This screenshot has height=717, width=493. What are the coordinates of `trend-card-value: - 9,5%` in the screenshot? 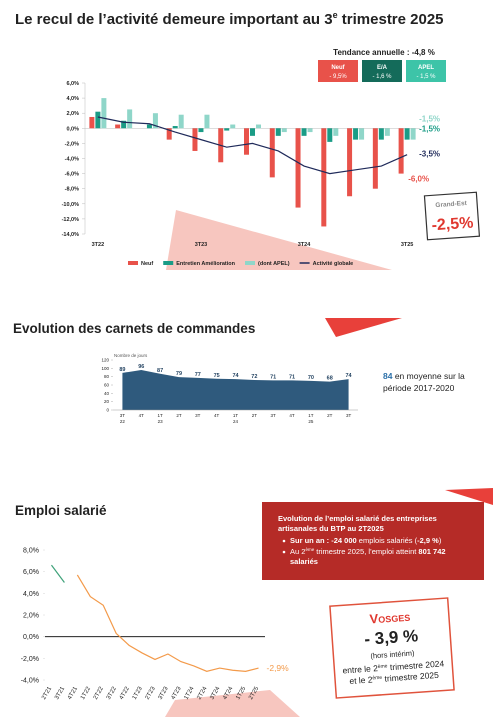 It's located at (338, 77).